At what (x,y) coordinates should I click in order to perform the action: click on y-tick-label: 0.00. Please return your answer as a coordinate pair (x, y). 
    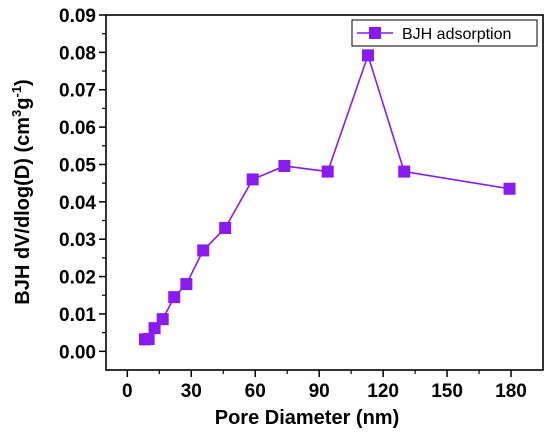
    Looking at the image, I should click on (77, 352).